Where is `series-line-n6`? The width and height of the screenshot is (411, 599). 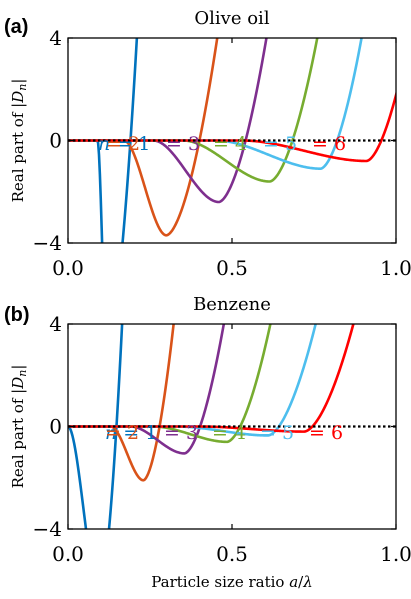 series-line-n6 is located at coordinates (211, 378).